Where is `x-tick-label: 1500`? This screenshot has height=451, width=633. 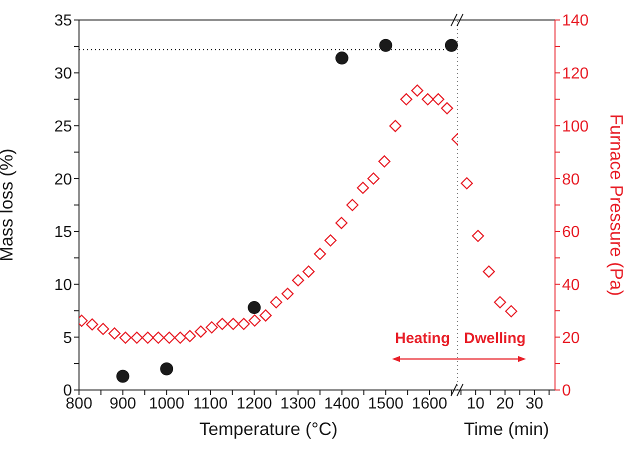 x-tick-label: 1500 is located at coordinates (386, 403).